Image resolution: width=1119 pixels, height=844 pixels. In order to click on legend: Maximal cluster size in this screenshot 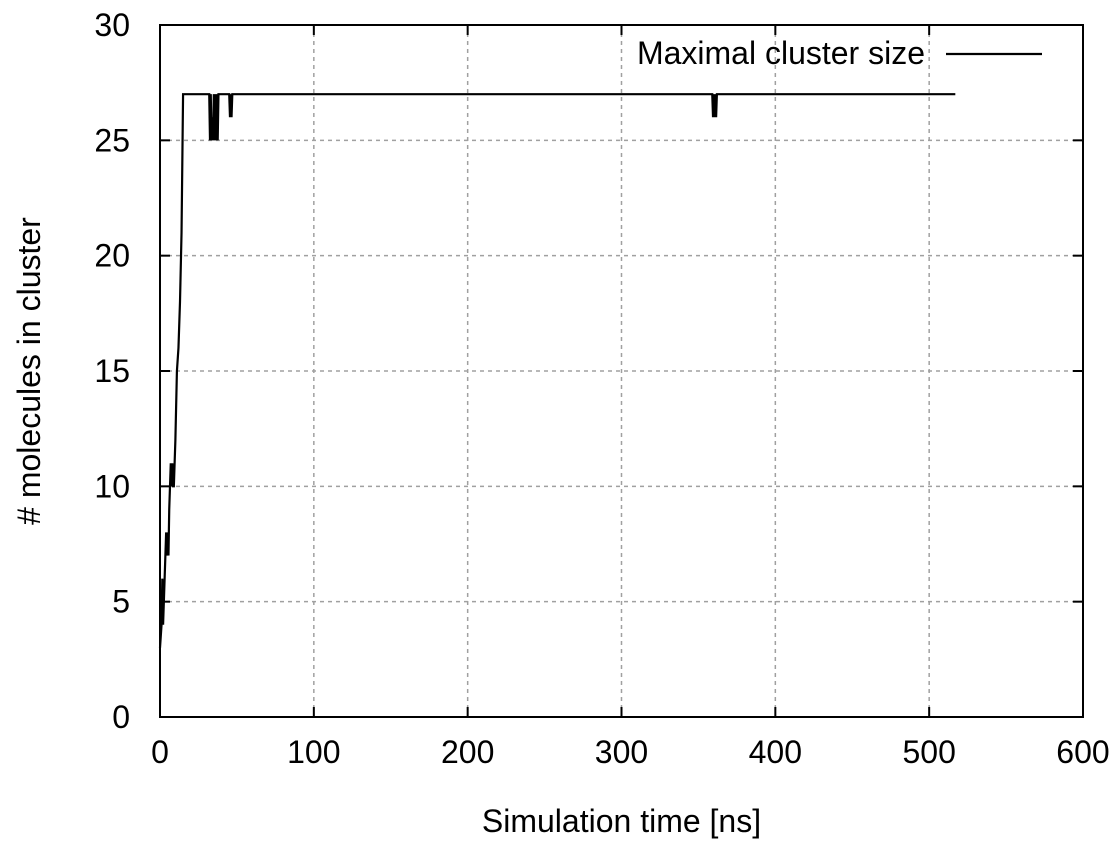, I will do `click(839, 53)`.